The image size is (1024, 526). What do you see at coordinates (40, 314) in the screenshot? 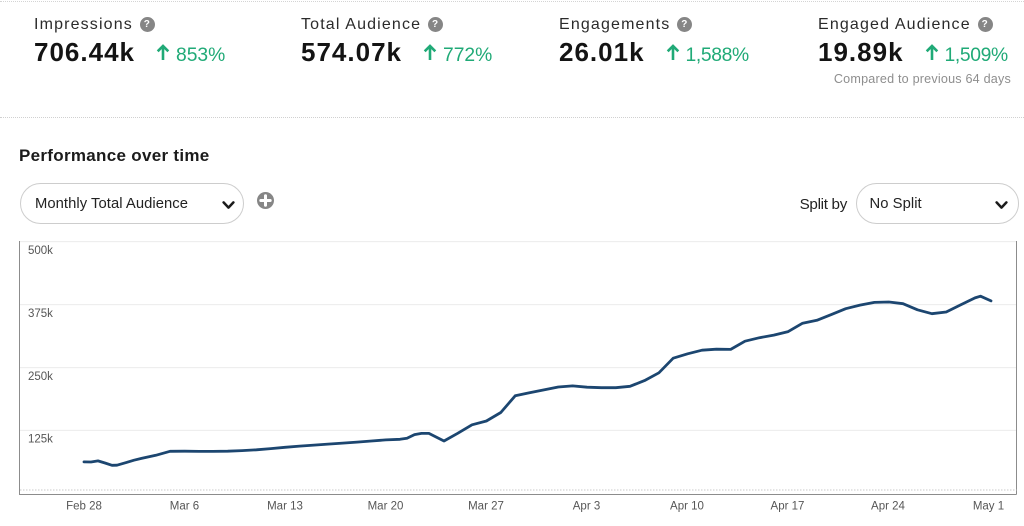
I see `svg-text: 375k` at bounding box center [40, 314].